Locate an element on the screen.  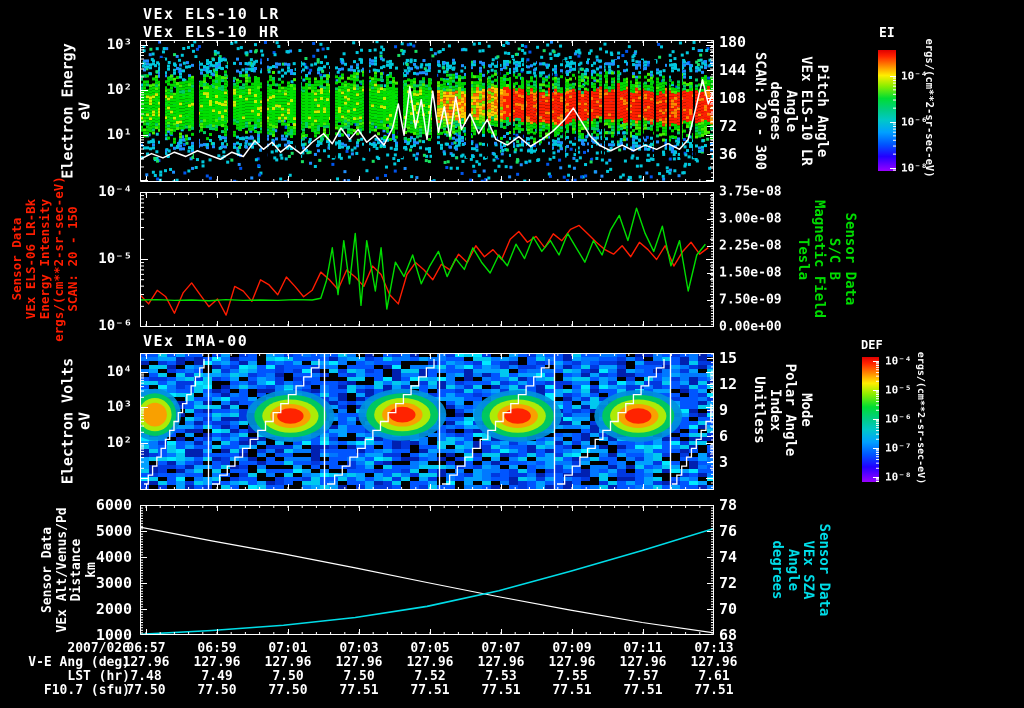
panel2-right-axis-label: Sensor Data S/C B Magnetic Field Tesla is located at coordinates (827, 259).